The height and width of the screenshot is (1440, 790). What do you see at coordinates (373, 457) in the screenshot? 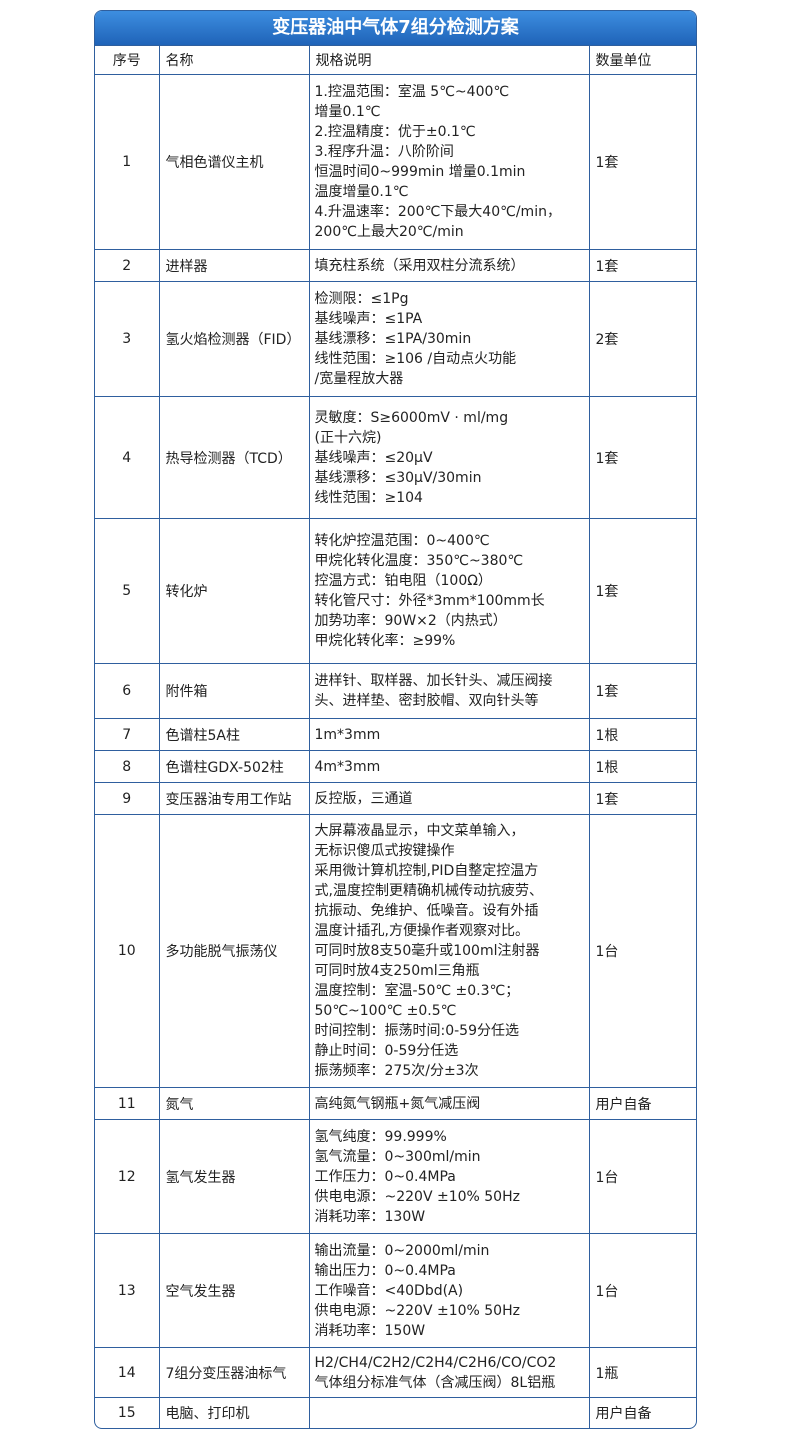
I see `spec-line: 基线噪声：≤20μV` at bounding box center [373, 457].